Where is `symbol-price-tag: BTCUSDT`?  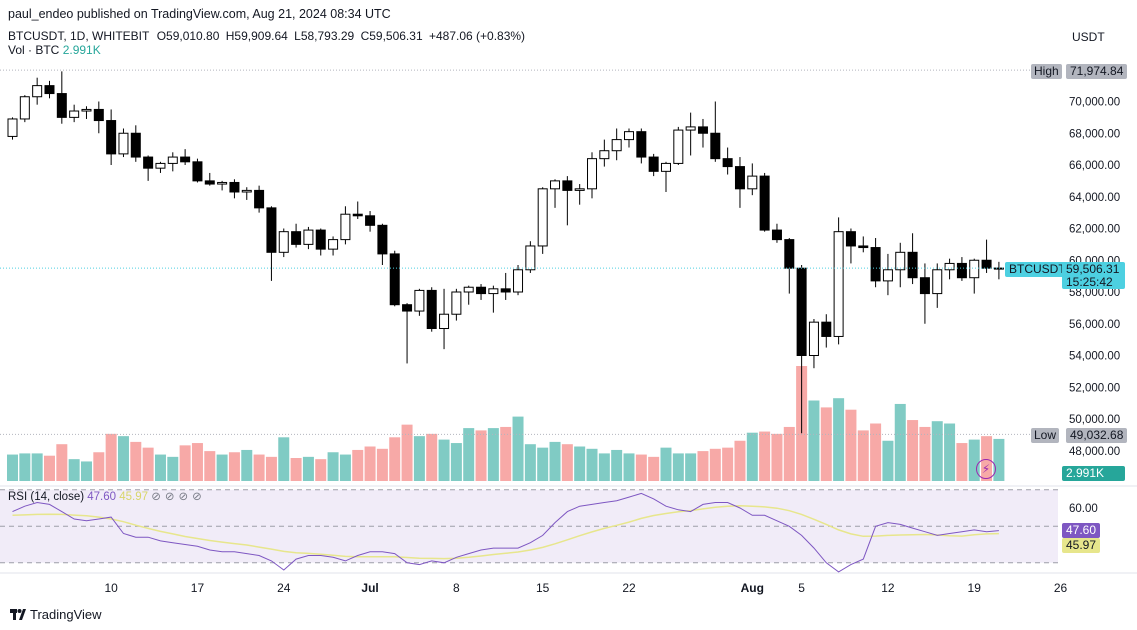 symbol-price-tag: BTCUSDT is located at coordinates (1037, 269).